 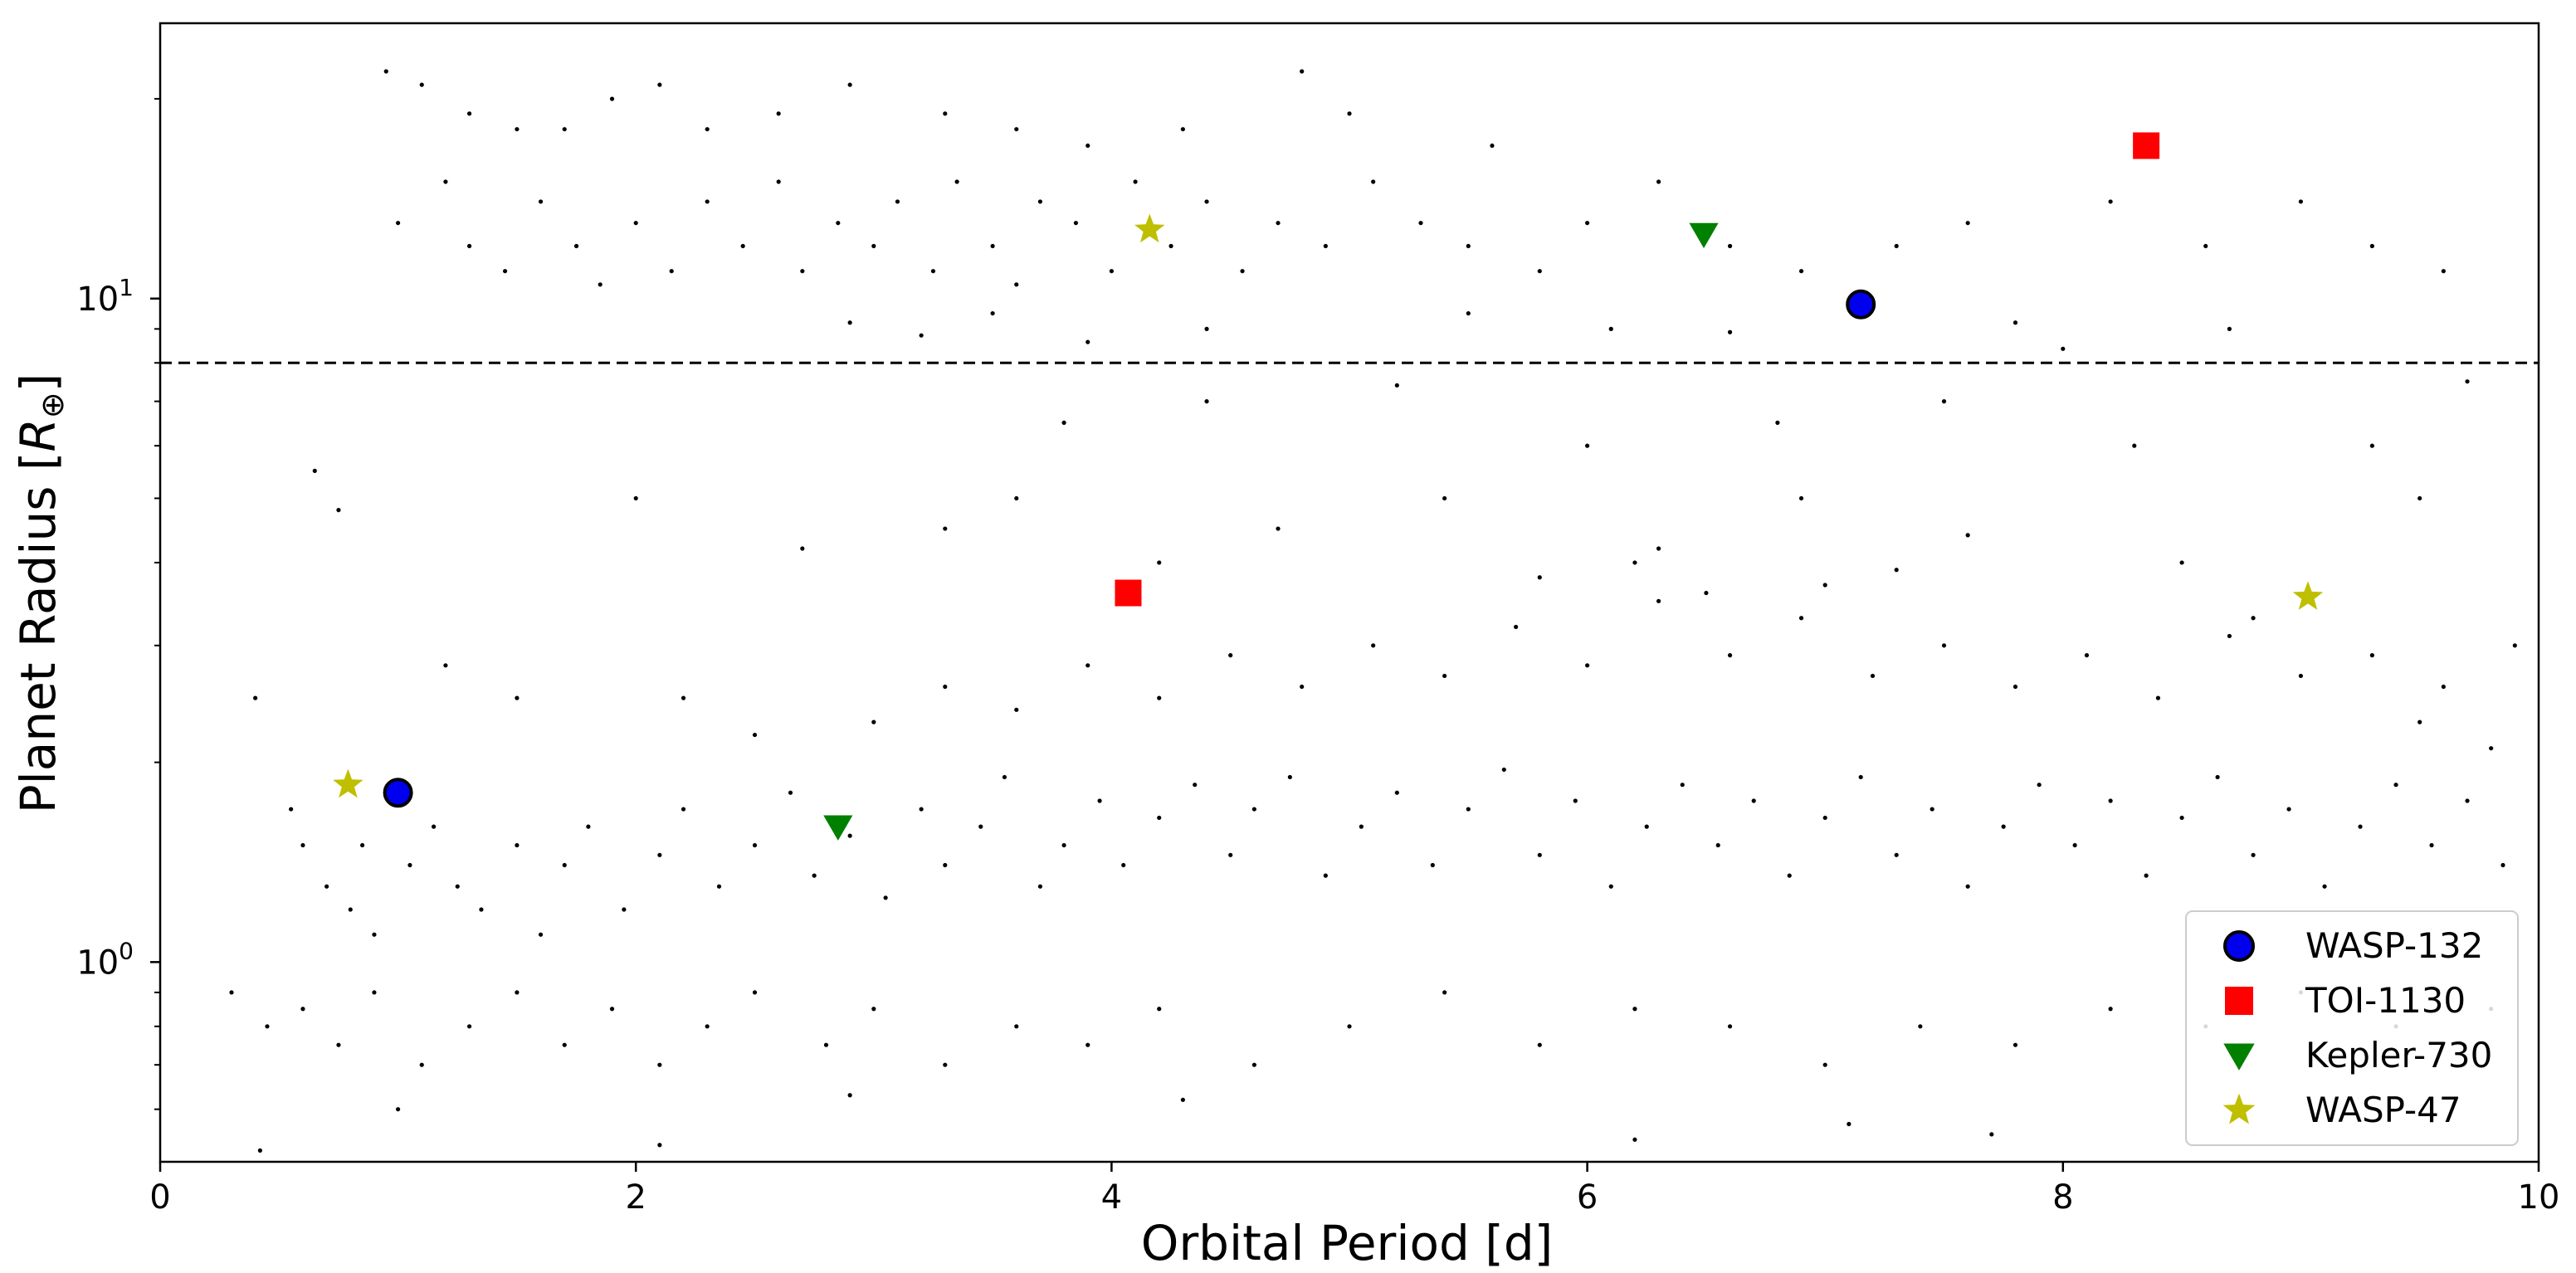 What do you see at coordinates (41, 593) in the screenshot?
I see `y-axis-label: Planet Radius [R⊕]` at bounding box center [41, 593].